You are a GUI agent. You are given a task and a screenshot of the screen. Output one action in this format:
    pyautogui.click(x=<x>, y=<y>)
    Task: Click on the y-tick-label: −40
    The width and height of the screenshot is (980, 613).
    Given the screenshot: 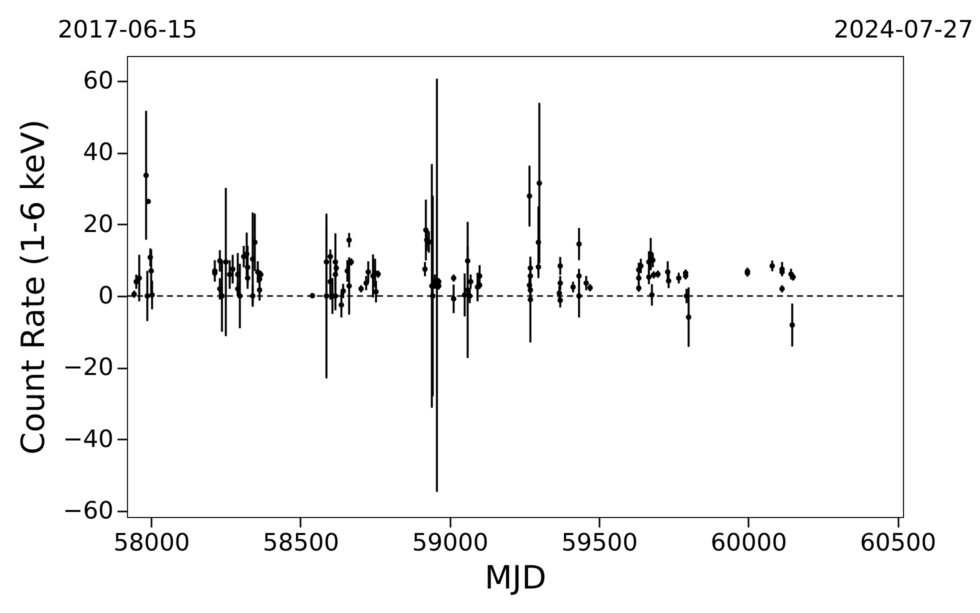 What is the action you would take?
    pyautogui.click(x=88, y=438)
    